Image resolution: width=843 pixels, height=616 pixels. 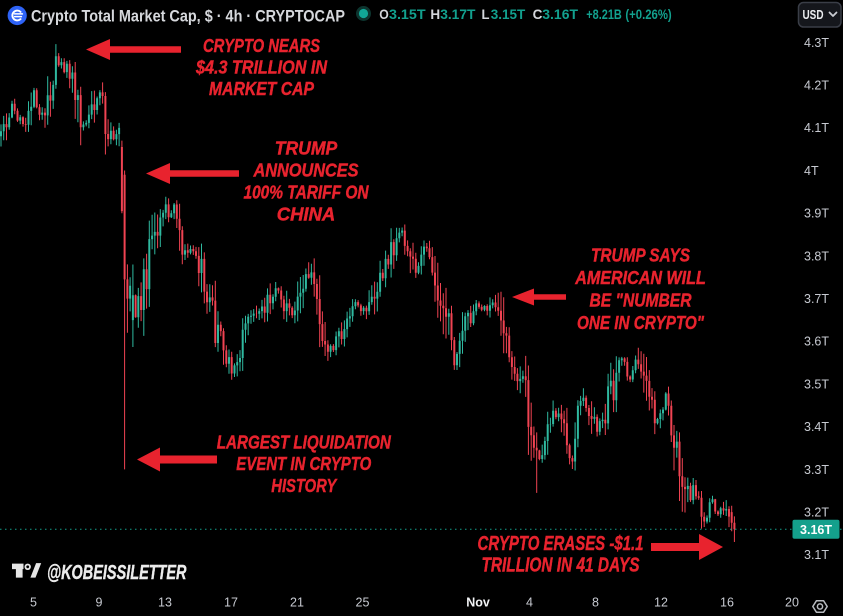 I want to click on svg-text: TRUMP SAYS, so click(x=641, y=255).